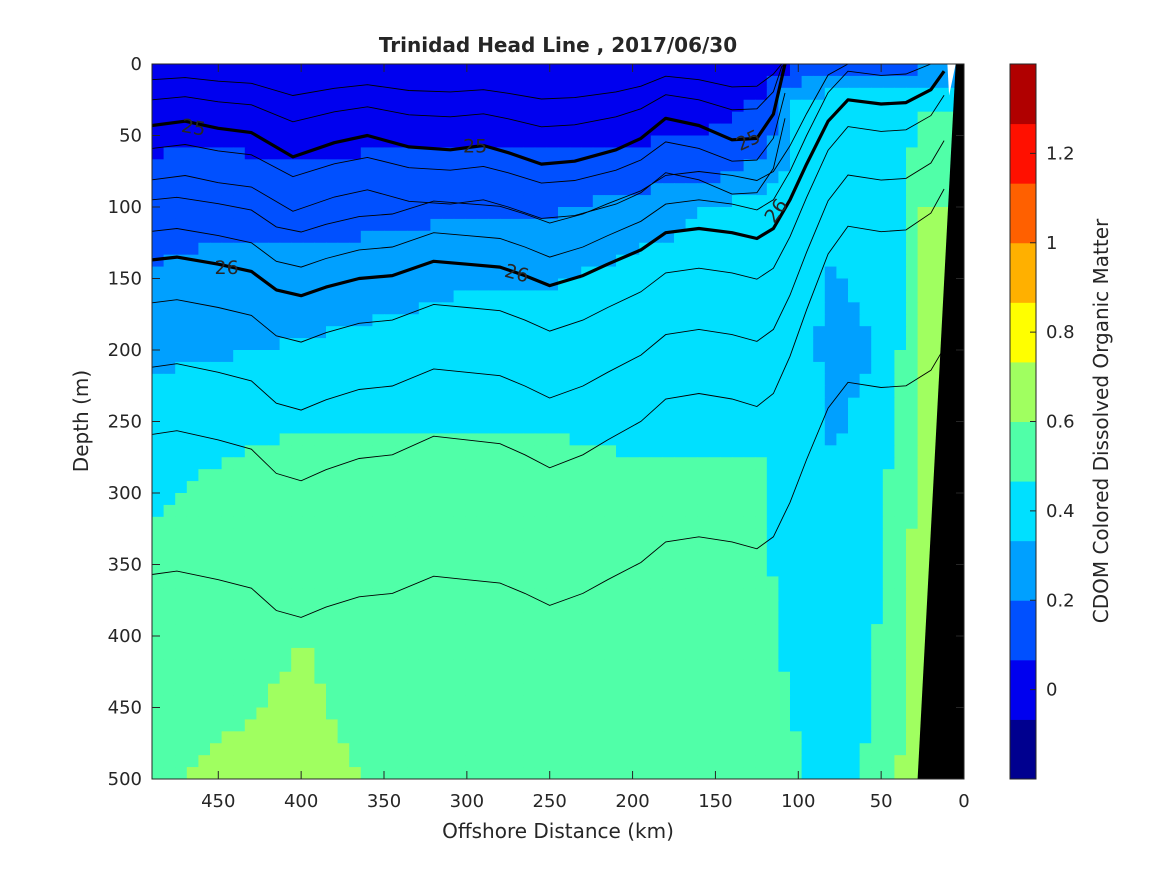  I want to click on y-tick-label: 300, so click(125, 493).